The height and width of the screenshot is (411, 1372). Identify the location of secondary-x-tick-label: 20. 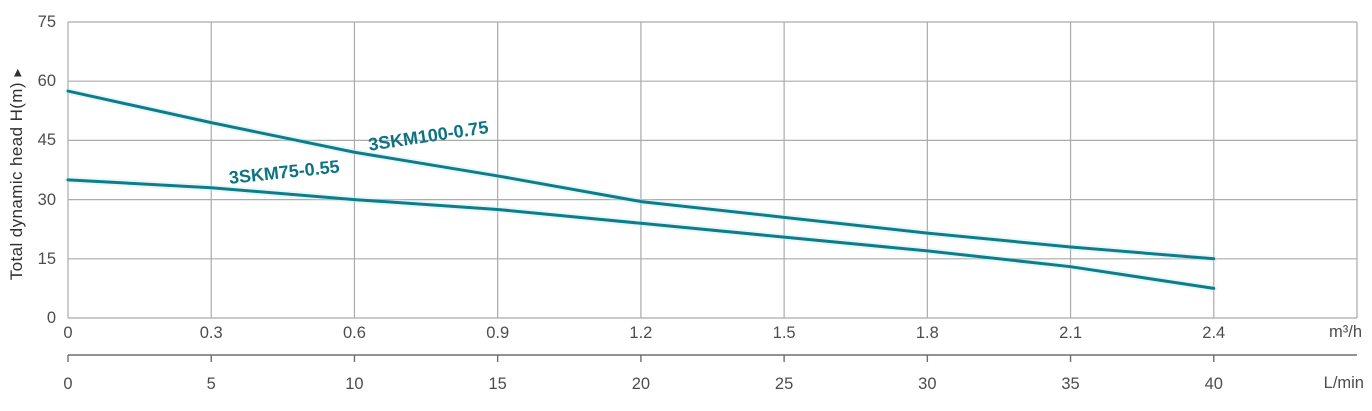
(641, 384).